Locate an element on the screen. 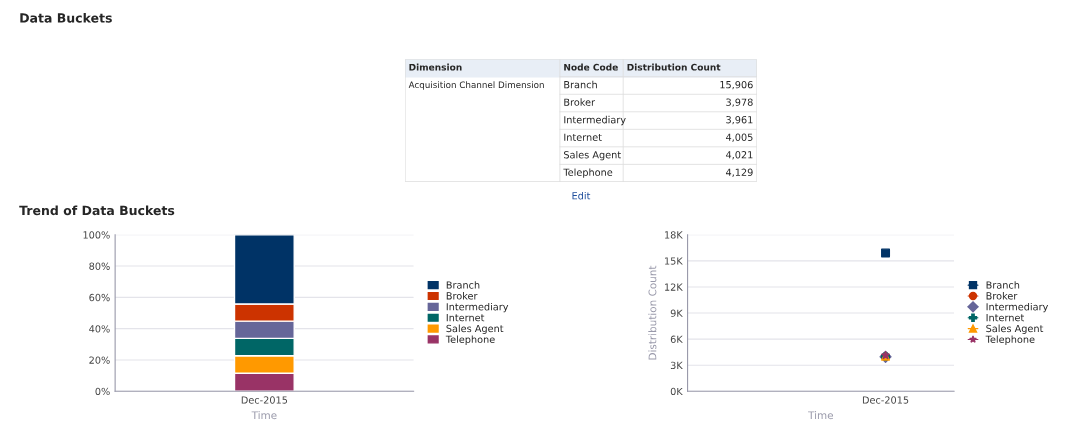 The width and height of the screenshot is (1066, 423). category-label: Branch is located at coordinates (580, 84).